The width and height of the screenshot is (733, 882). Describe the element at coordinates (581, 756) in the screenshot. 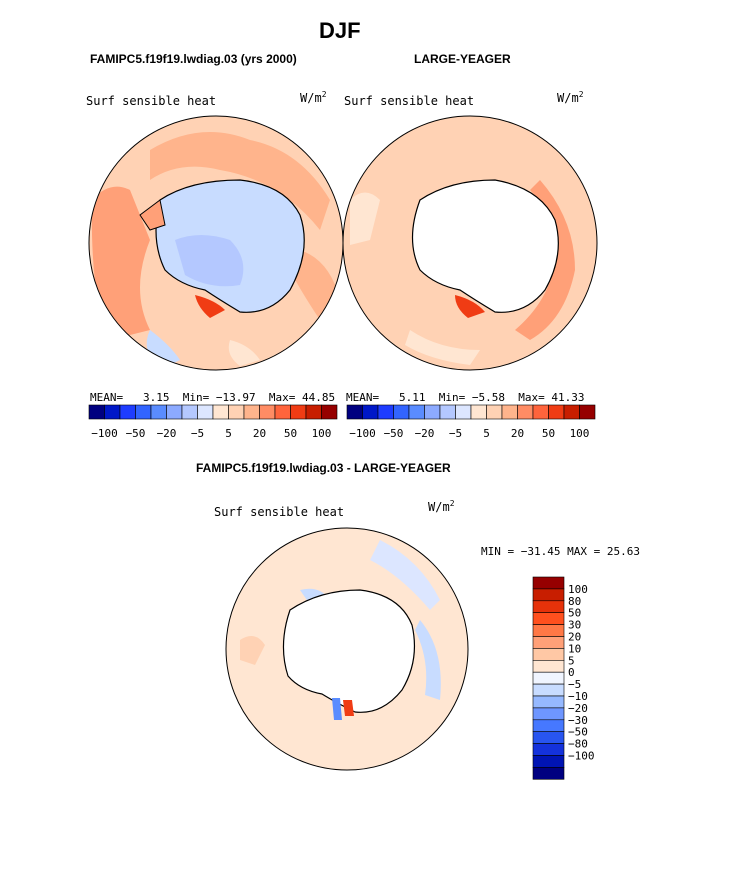

I see `diff-colorbar-label: −100` at that location.